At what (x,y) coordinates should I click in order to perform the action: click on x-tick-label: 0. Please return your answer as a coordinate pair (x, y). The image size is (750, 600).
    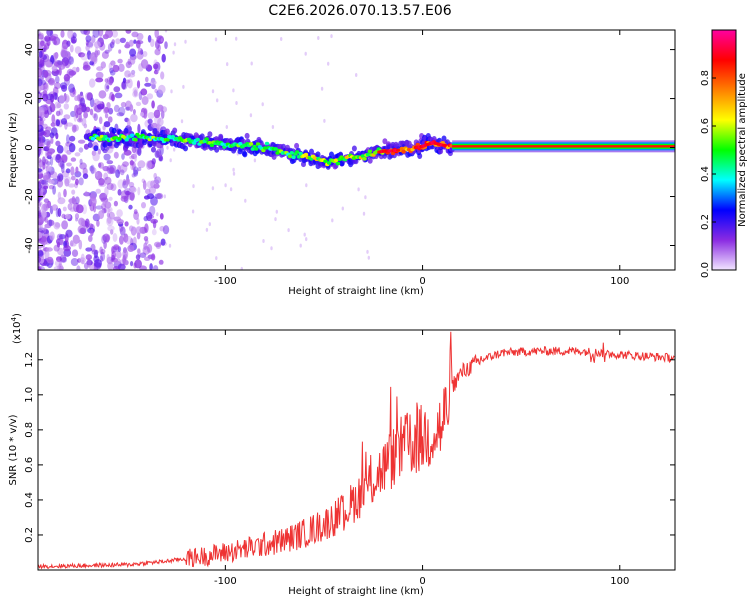
    Looking at the image, I should click on (422, 281).